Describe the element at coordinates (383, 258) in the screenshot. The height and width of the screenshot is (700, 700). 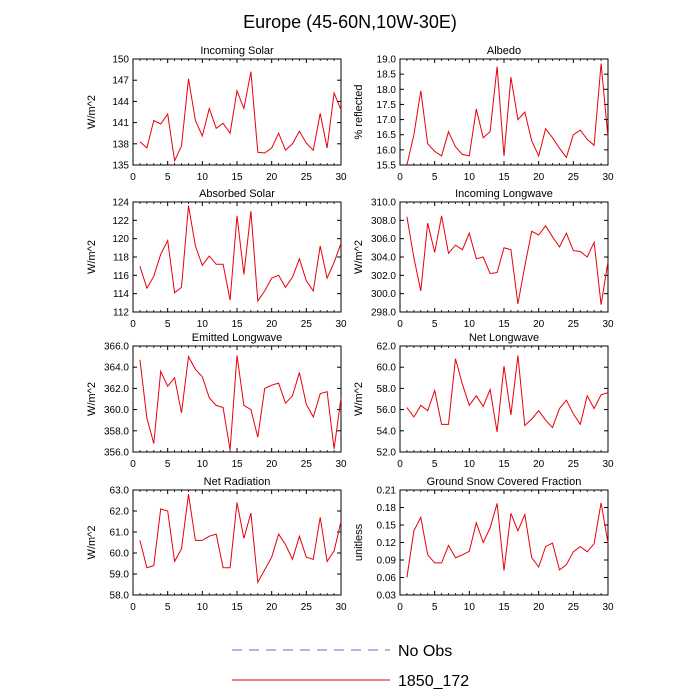
I see `y-tick-label: 304.0` at that location.